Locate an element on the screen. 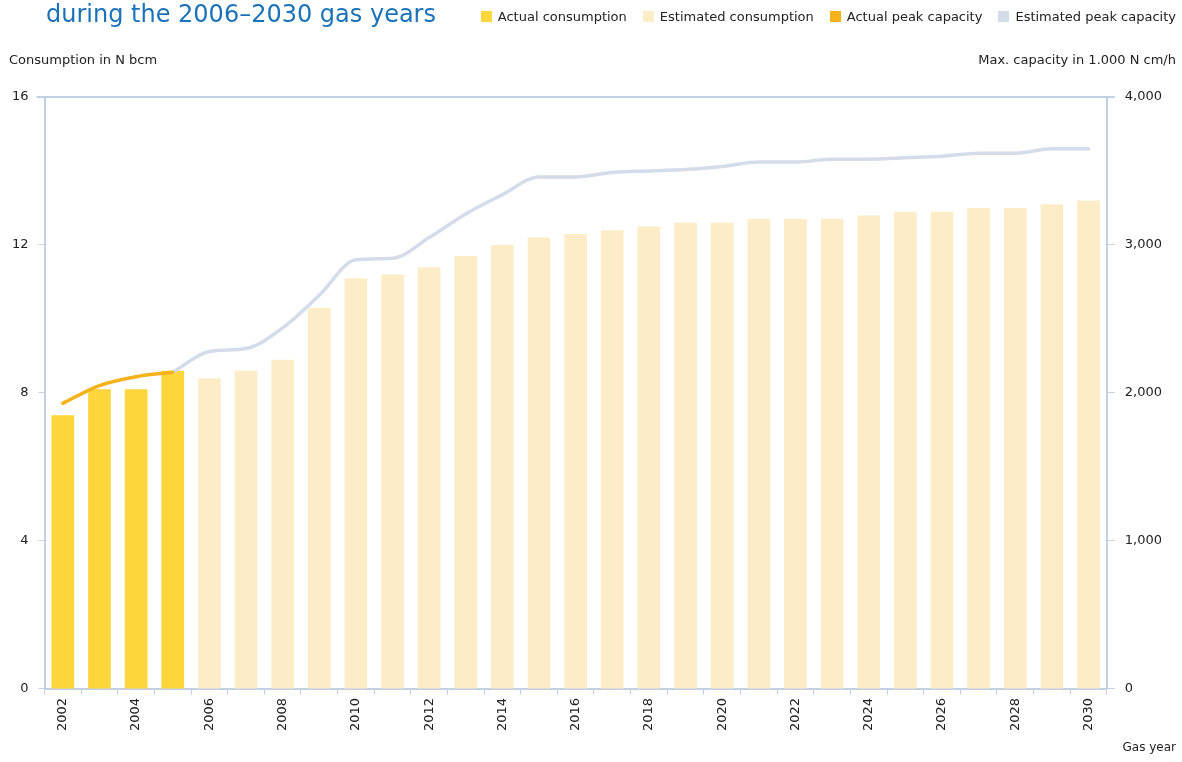 Image resolution: width=1182 pixels, height=762 pixels. x-tick-label: 2020 is located at coordinates (721, 714).